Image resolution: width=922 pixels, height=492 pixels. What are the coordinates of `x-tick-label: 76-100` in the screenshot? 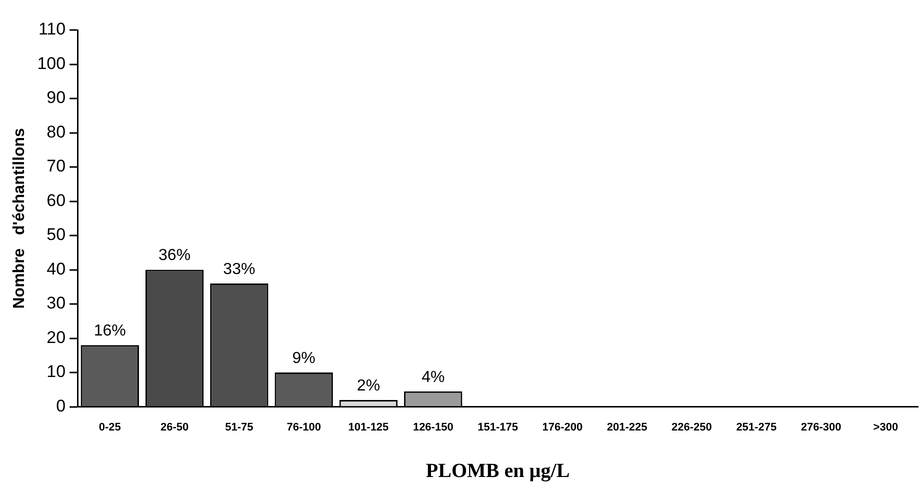 It's located at (303, 427).